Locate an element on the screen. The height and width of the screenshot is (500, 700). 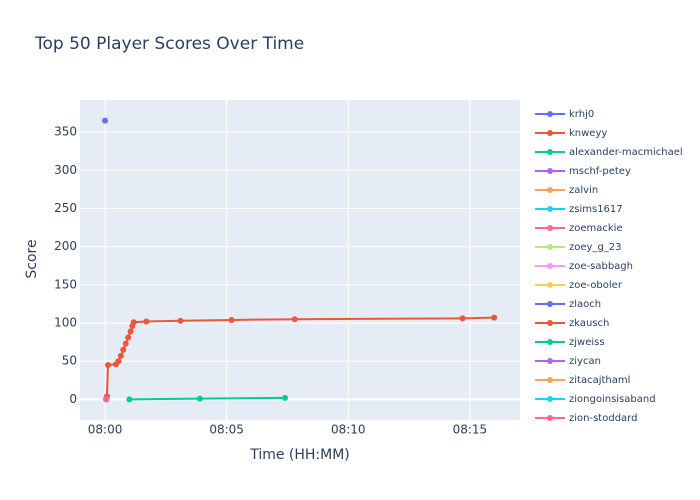
y-tick-label: 0 is located at coordinates (73, 399).